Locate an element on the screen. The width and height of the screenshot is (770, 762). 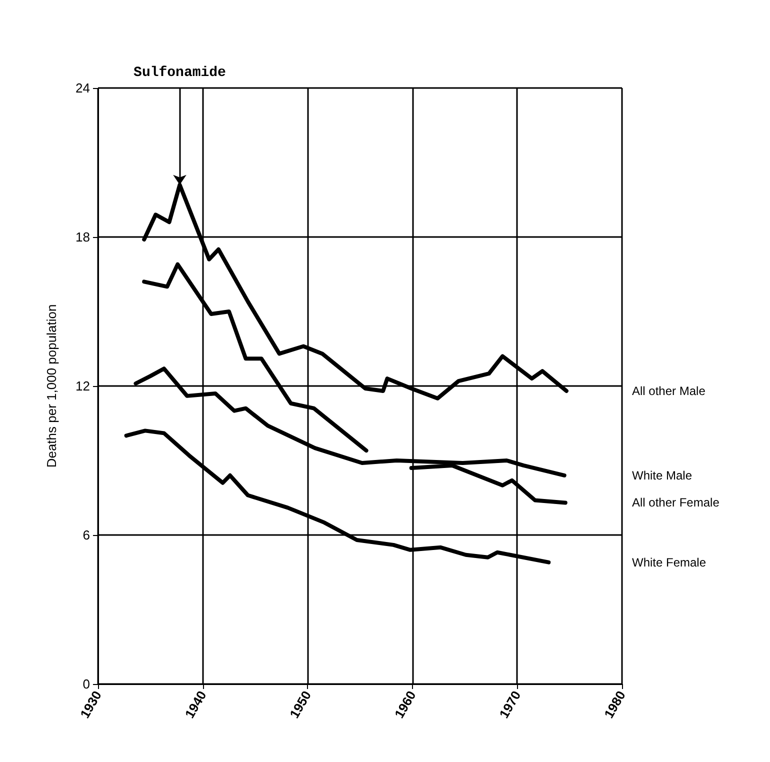
text: White Female is located at coordinates (669, 562).